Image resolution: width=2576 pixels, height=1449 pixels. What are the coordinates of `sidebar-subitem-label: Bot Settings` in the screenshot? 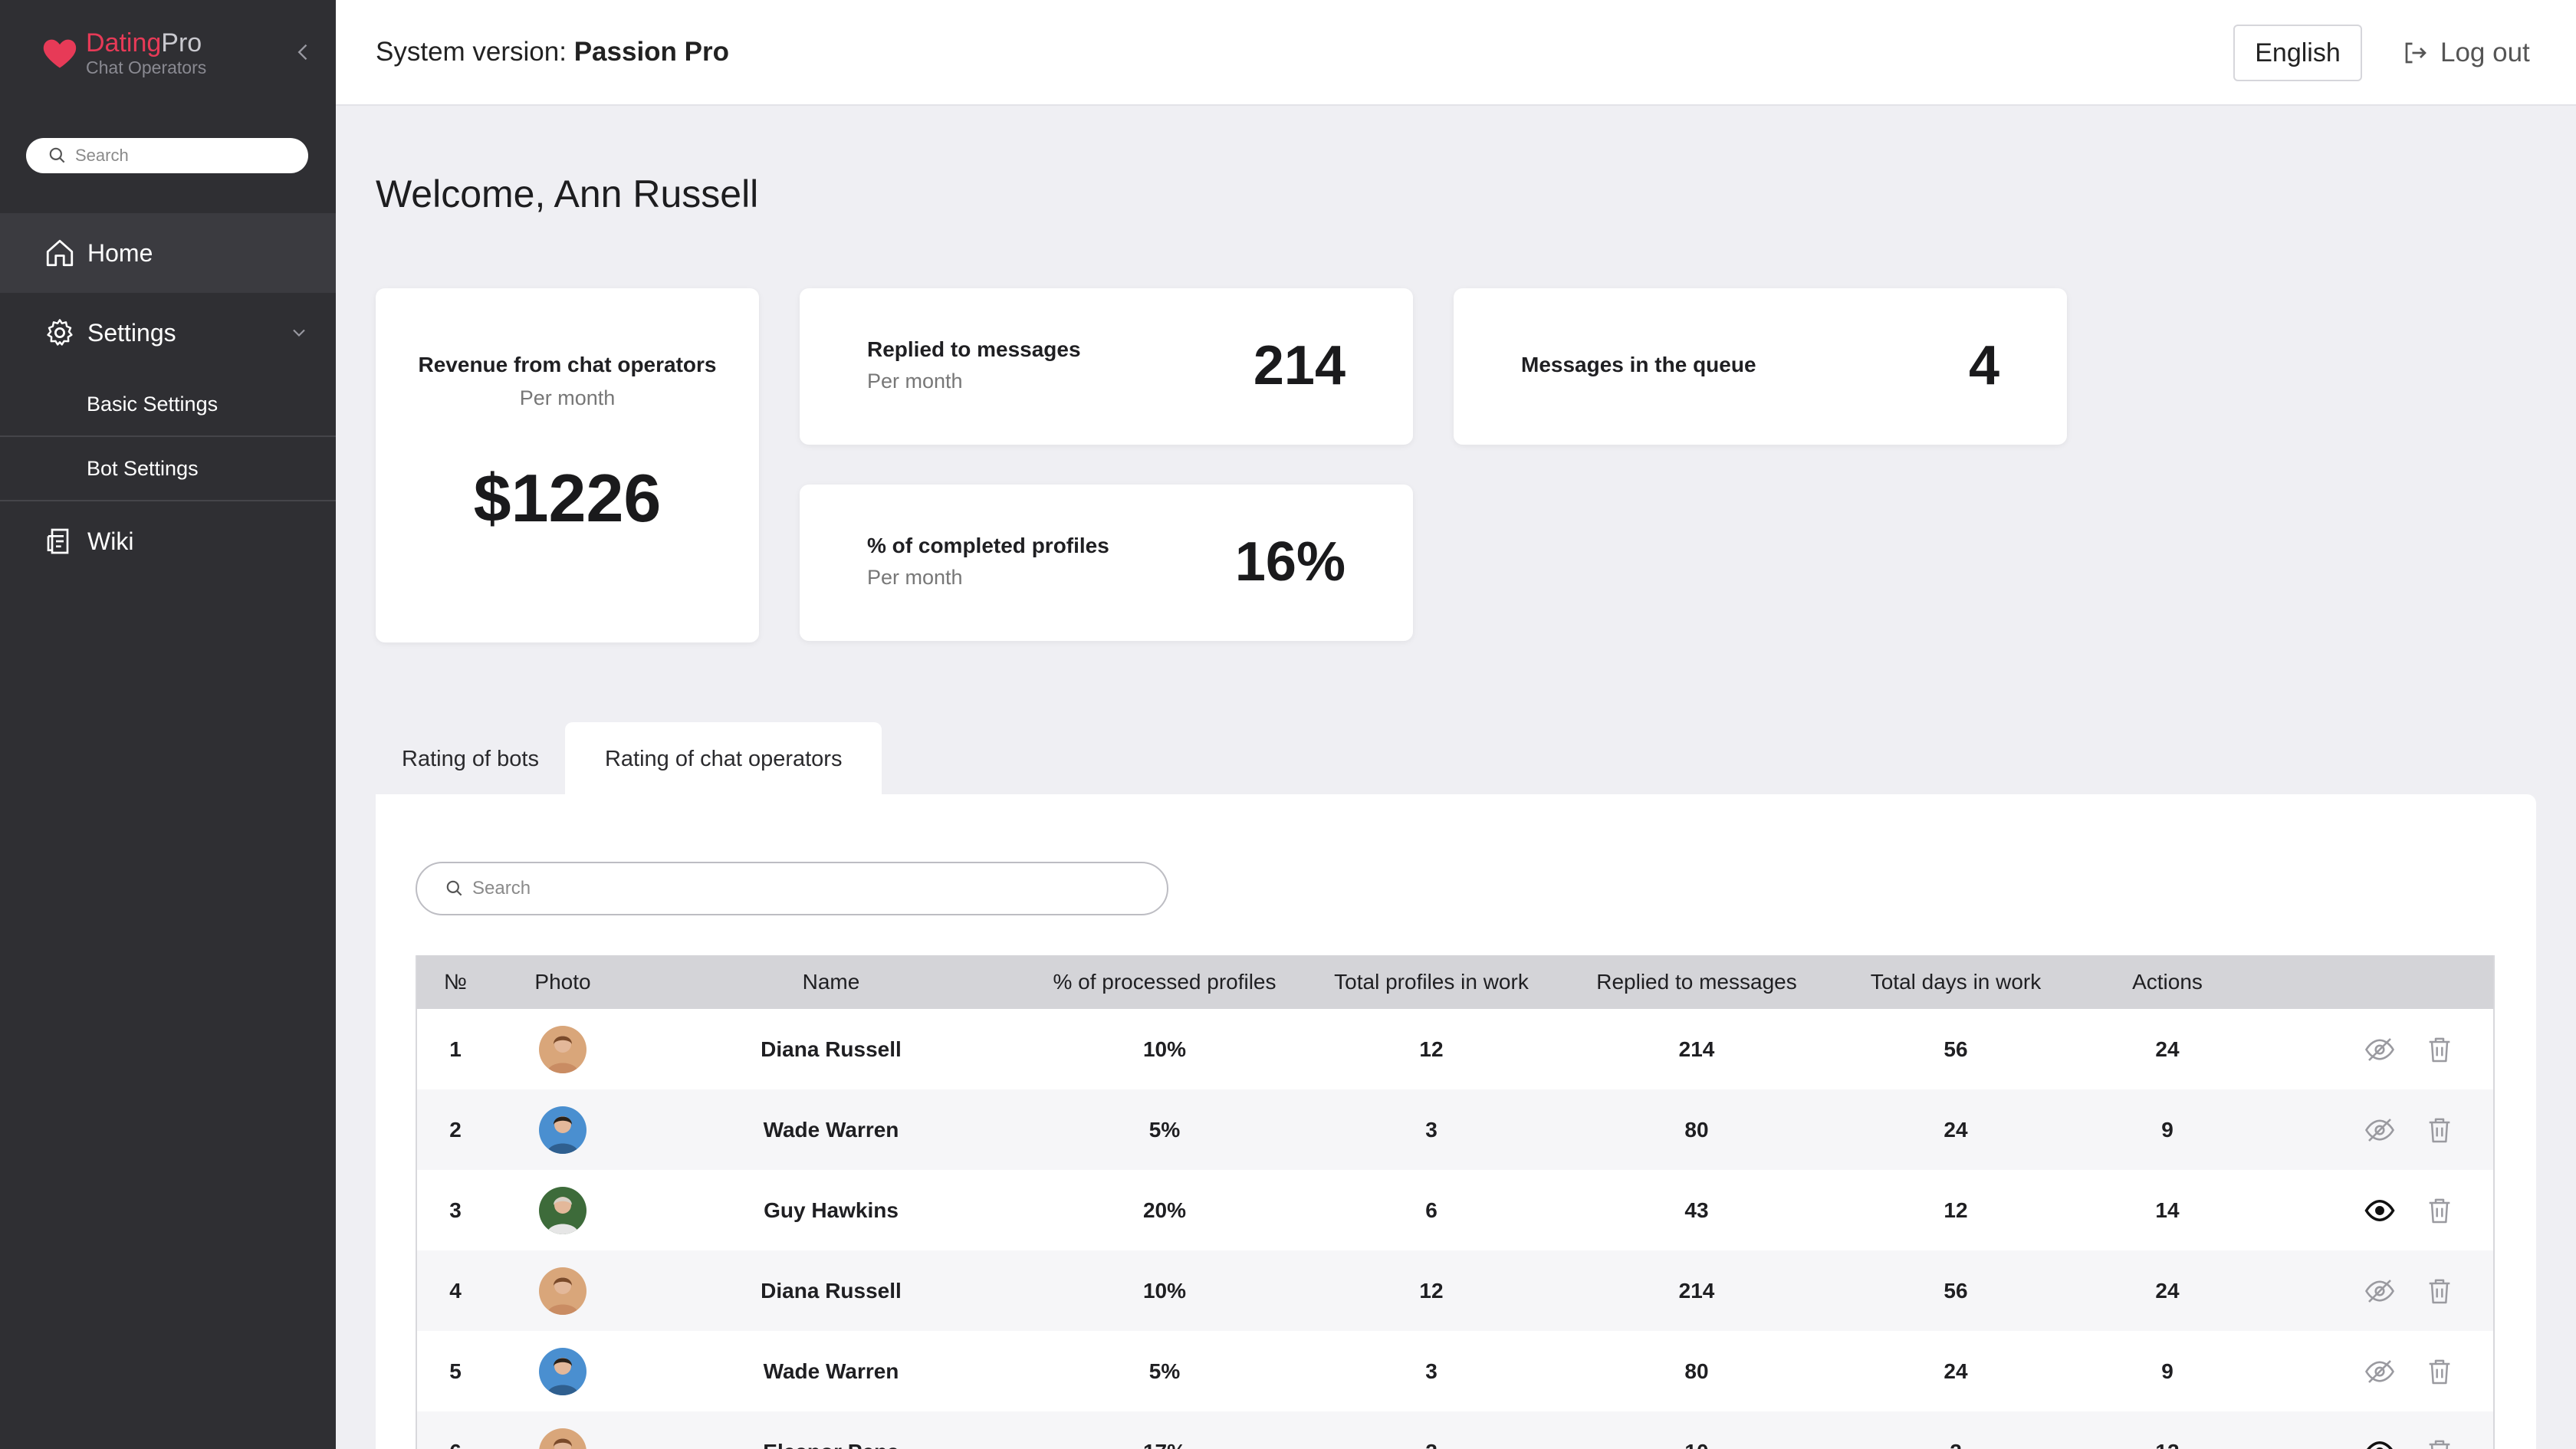 It's located at (143, 468).